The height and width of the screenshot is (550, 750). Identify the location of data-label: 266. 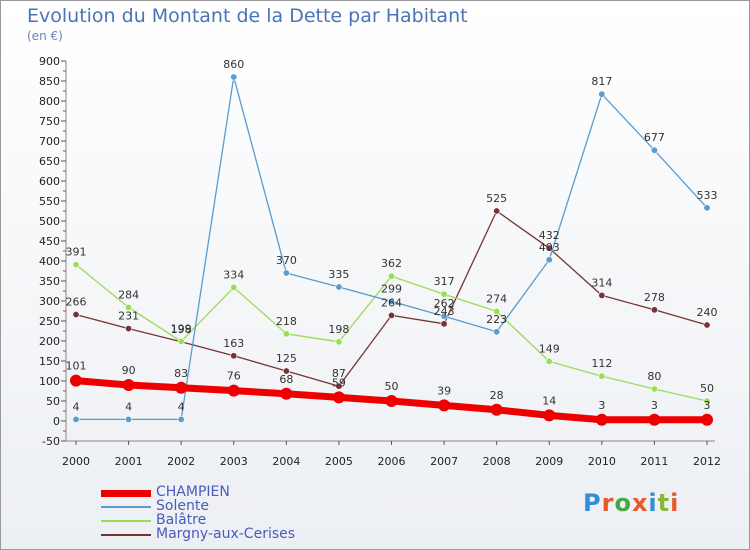
(76, 302).